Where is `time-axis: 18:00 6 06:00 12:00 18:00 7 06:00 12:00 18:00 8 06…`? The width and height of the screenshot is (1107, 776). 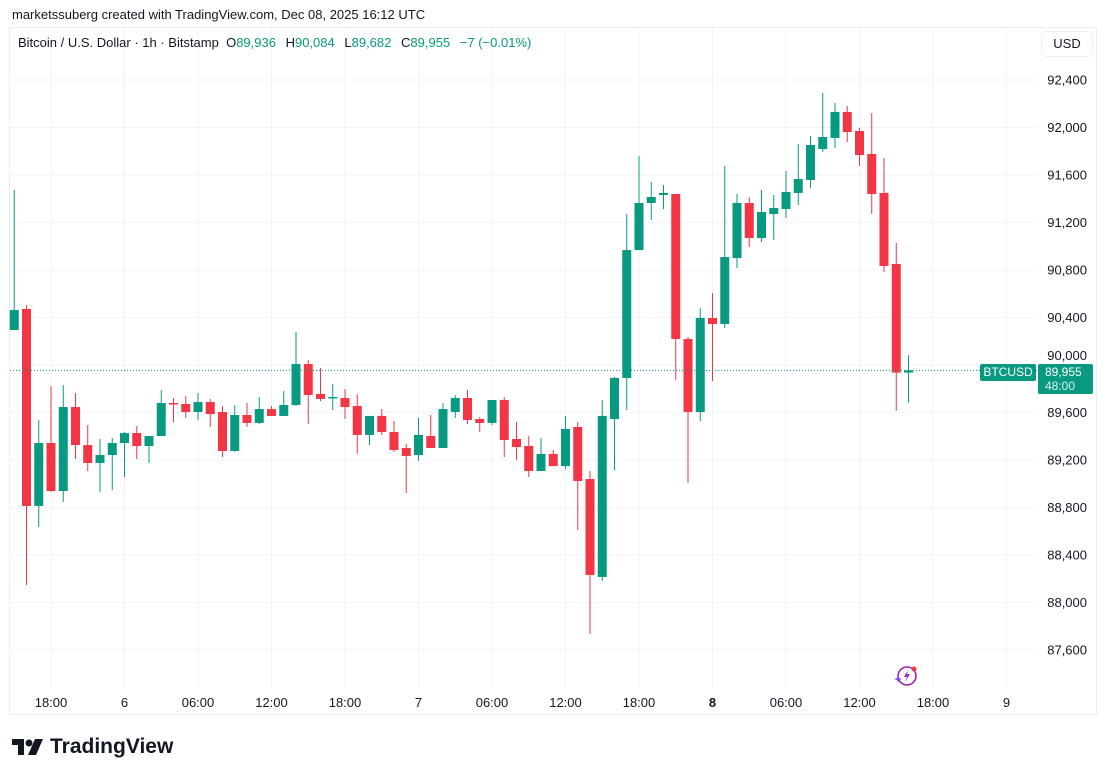 time-axis: 18:00 6 06:00 12:00 18:00 7 06:00 12:00 18:00 8 06… is located at coordinates (522, 702).